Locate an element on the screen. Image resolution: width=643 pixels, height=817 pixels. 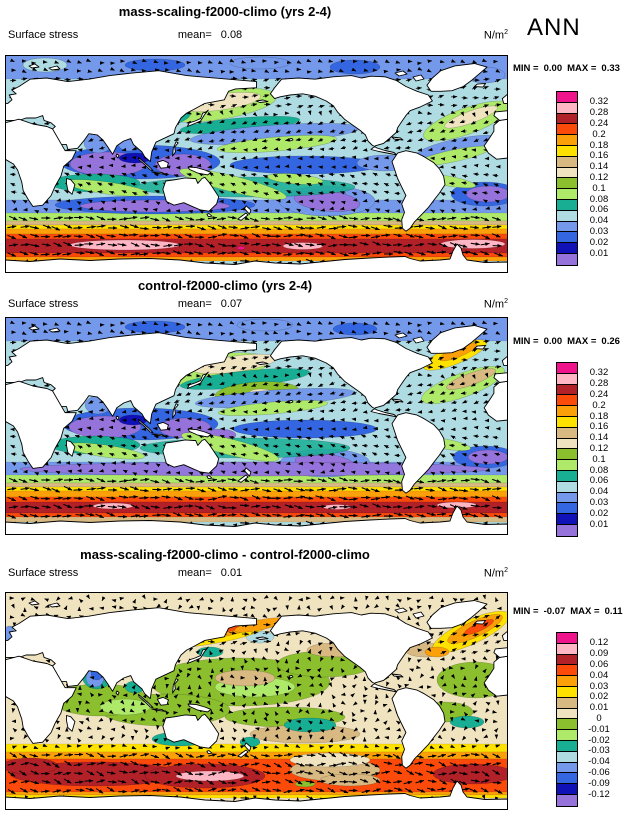
panel-1-minmax-row: MIN = 0.00 MAX = 0.33 is located at coordinates (578, 68).